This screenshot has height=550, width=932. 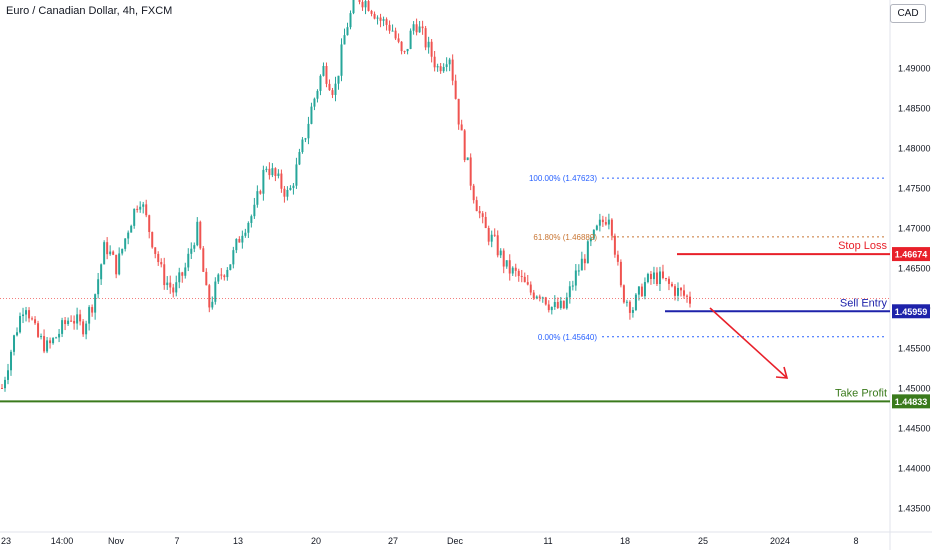 I want to click on x-tick-label: 14:00, so click(x=62, y=541).